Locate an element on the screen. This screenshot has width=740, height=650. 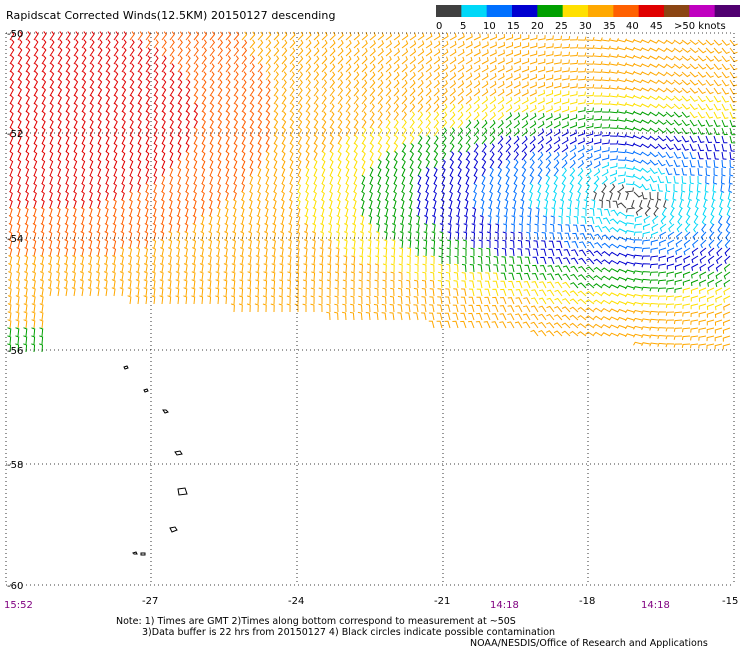
scale-label: 20 is located at coordinates (537, 26).